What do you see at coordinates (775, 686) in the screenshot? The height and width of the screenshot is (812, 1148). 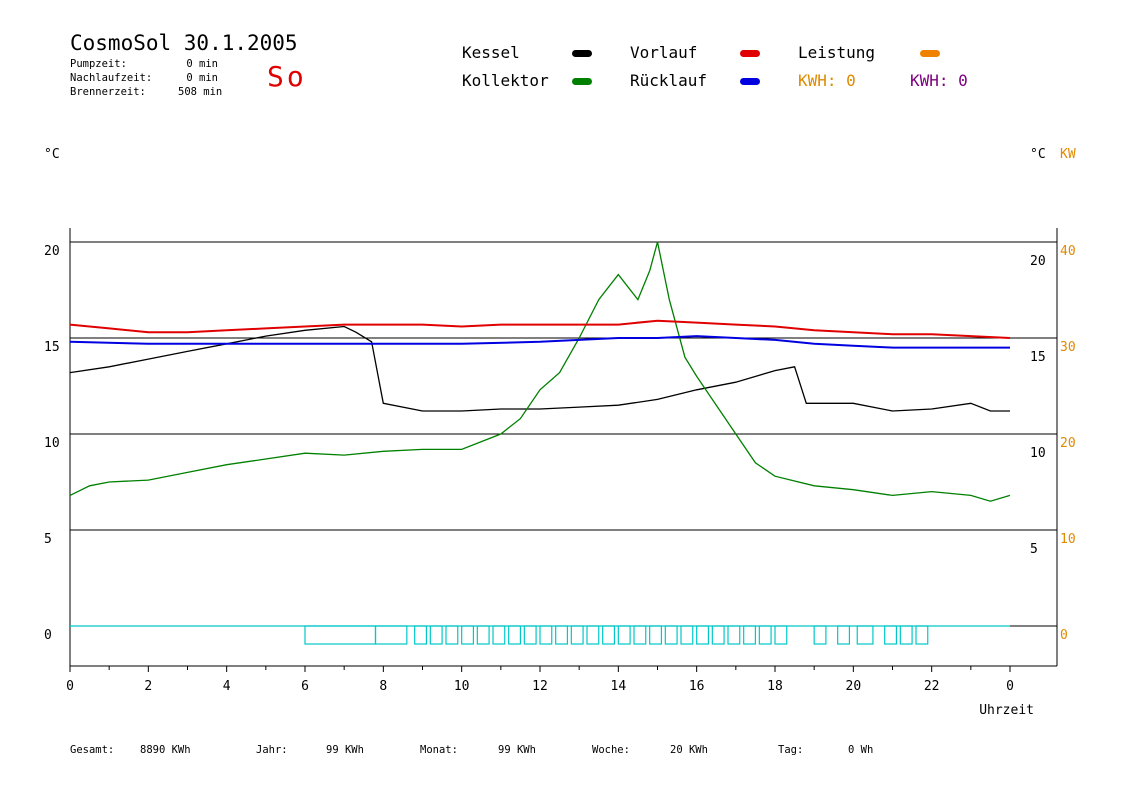 I see `x-tick-label: 18` at bounding box center [775, 686].